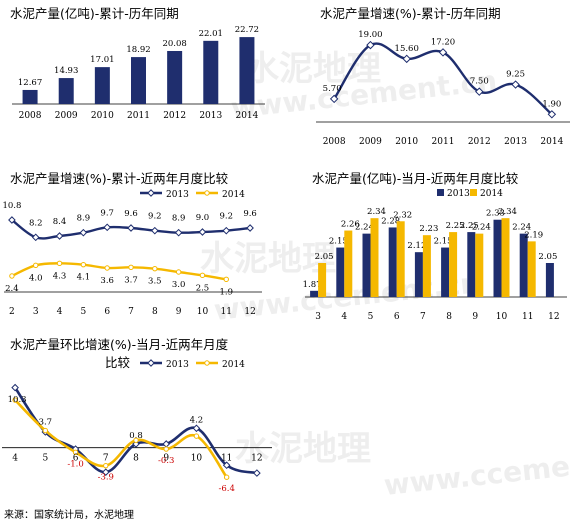  I want to click on x-tick-2008: 2008, so click(30, 116).